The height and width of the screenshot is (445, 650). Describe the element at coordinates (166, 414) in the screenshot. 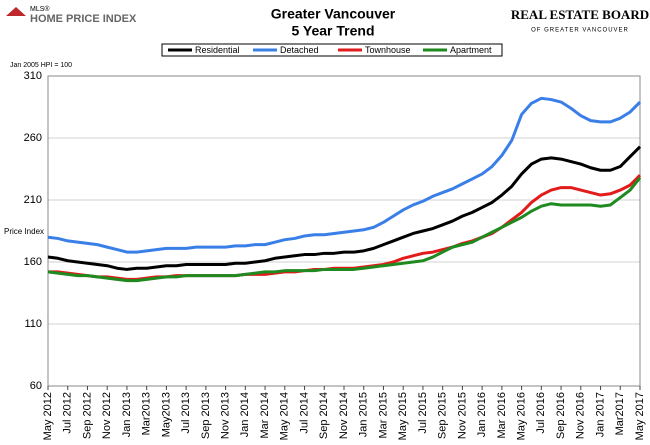

I see `x-tick-label: May2013` at that location.